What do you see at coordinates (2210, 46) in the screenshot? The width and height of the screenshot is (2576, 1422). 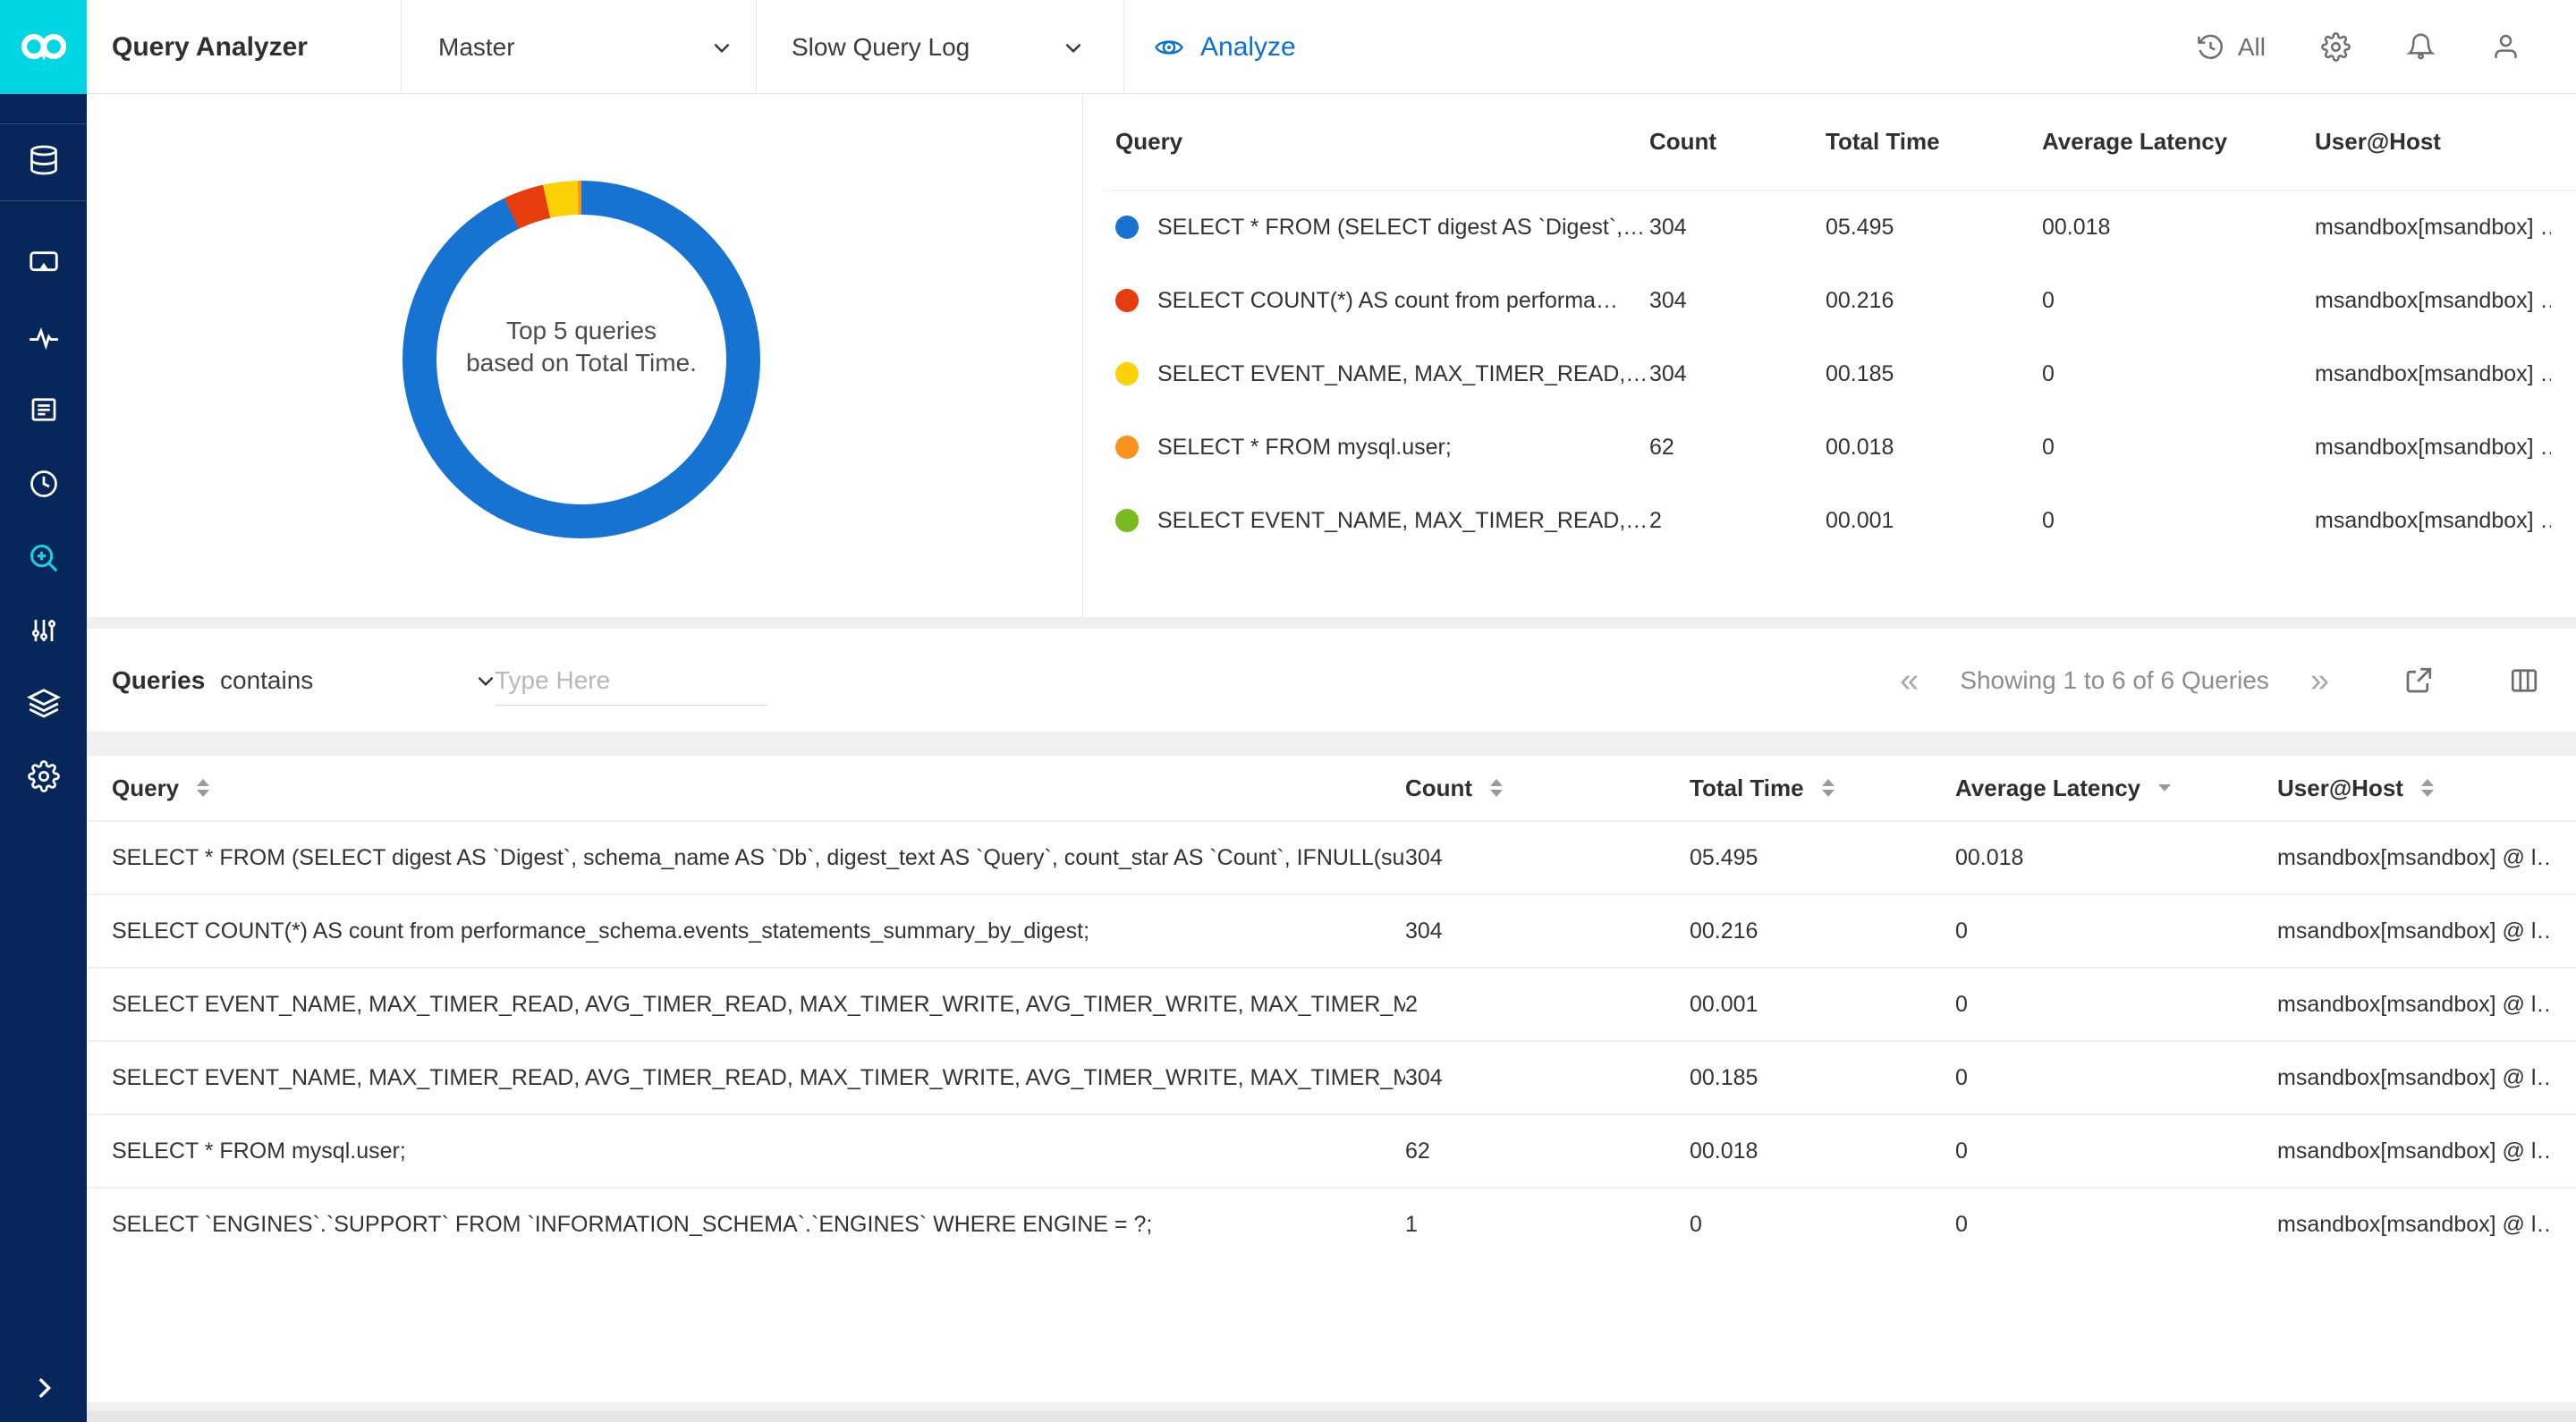 I see `history-icon` at bounding box center [2210, 46].